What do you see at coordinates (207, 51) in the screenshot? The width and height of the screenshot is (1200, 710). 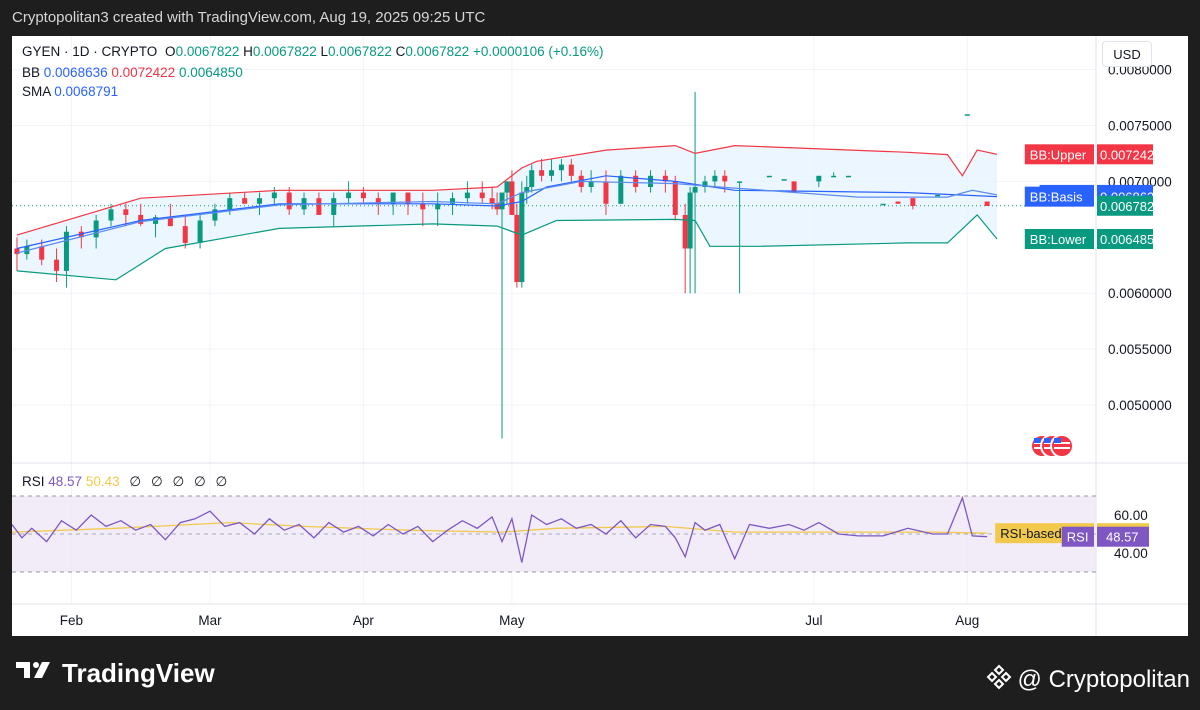 I see `open-value: 0.0067822` at bounding box center [207, 51].